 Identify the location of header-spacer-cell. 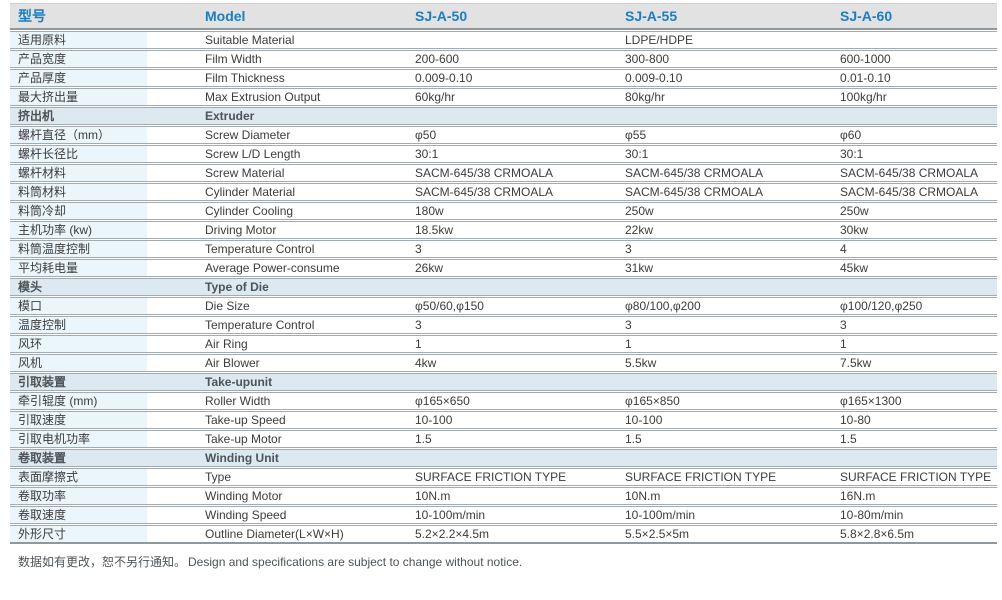
(173, 16).